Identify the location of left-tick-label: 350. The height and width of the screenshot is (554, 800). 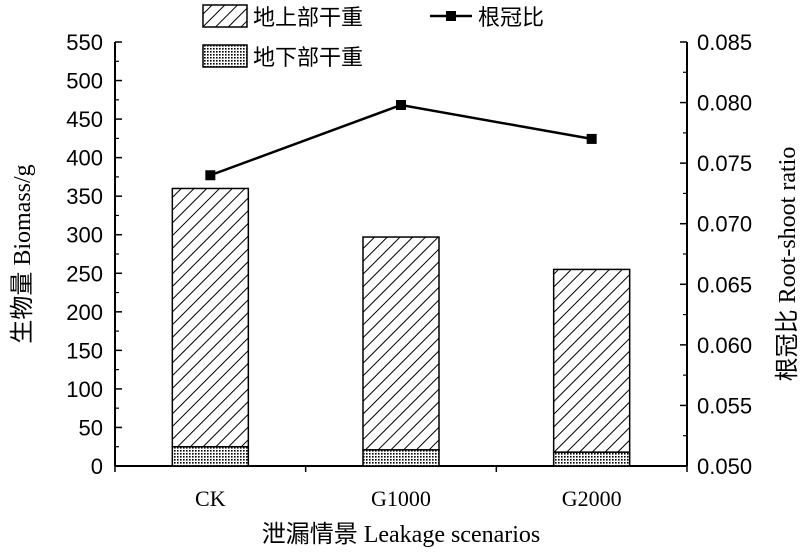
(84, 196).